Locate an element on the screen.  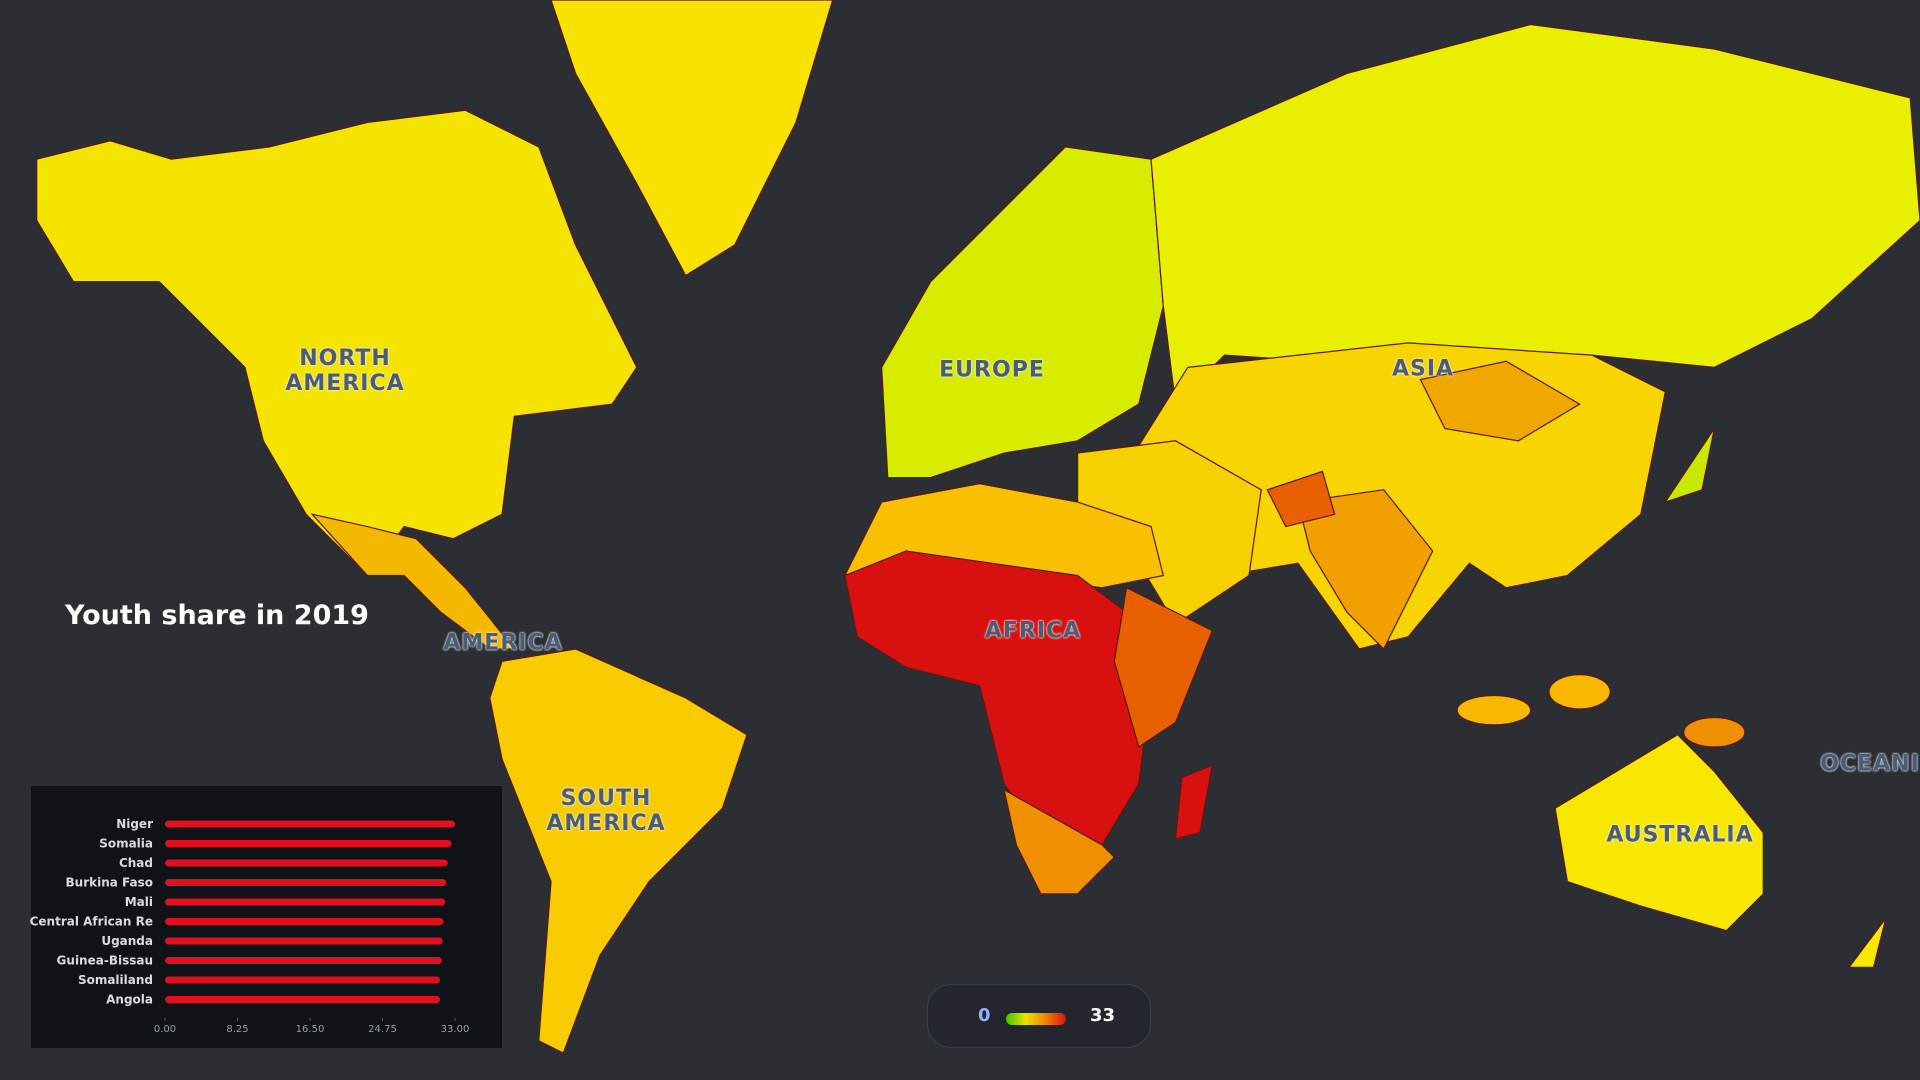
x-tick-label: 0.00 is located at coordinates (165, 1029).